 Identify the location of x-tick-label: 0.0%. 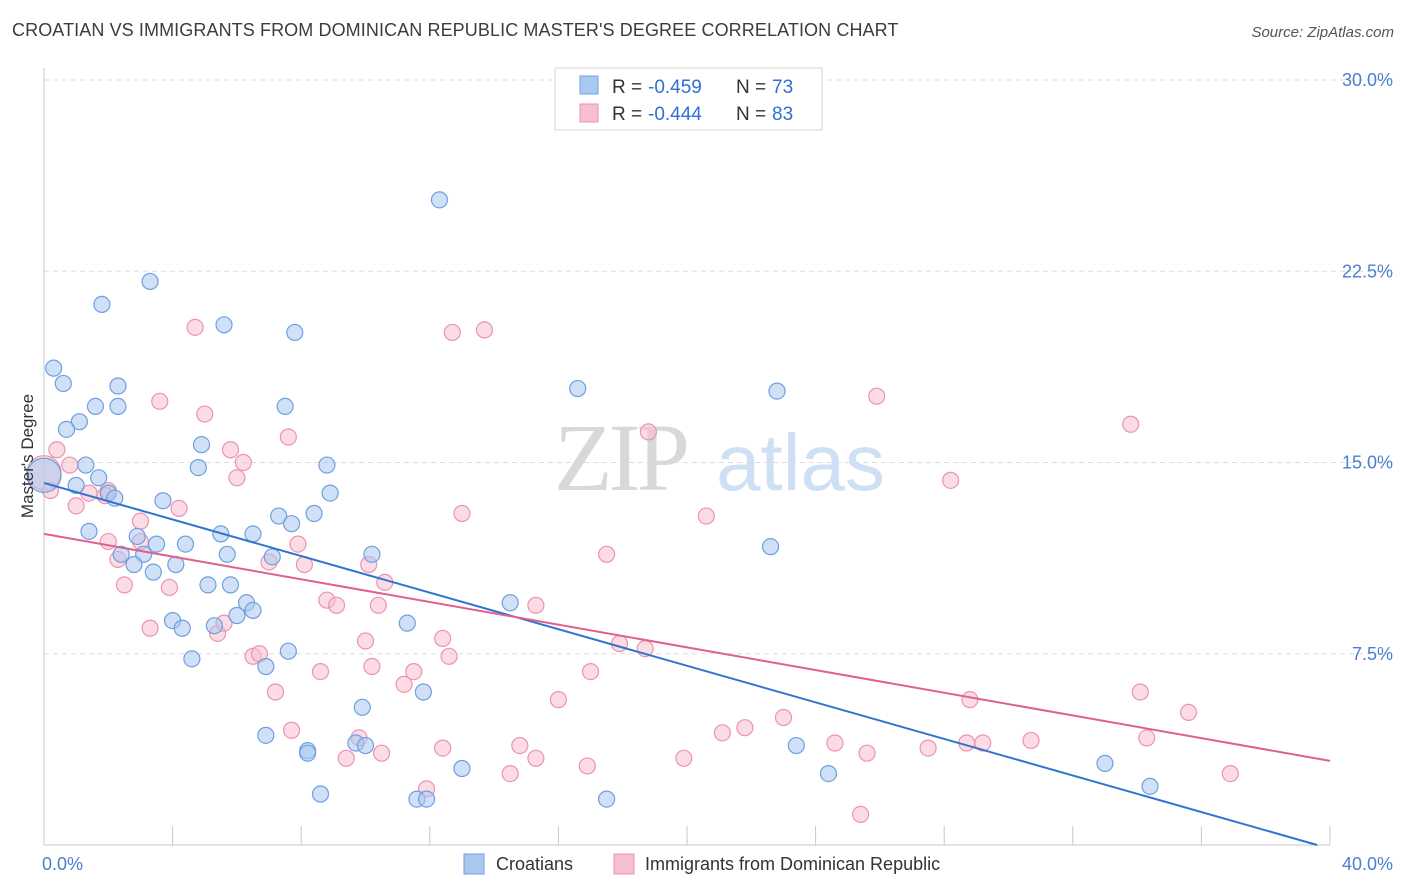
(62, 864).